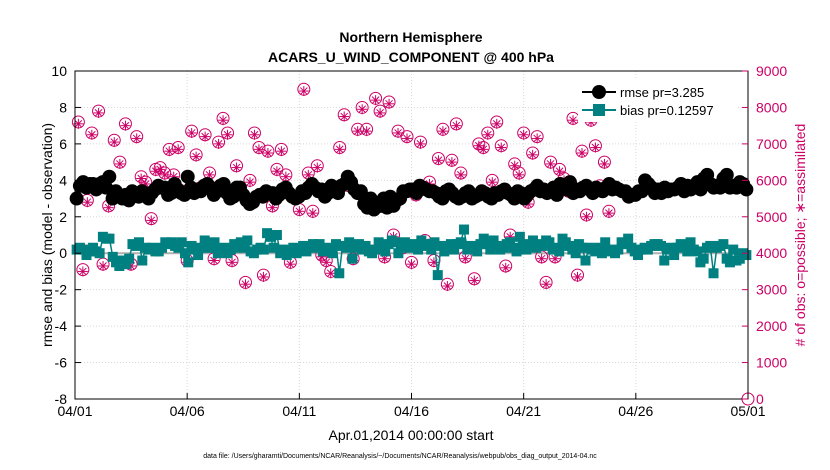 The height and width of the screenshot is (470, 830). What do you see at coordinates (599, 110) in the screenshot?
I see `legend-bias-marker` at bounding box center [599, 110].